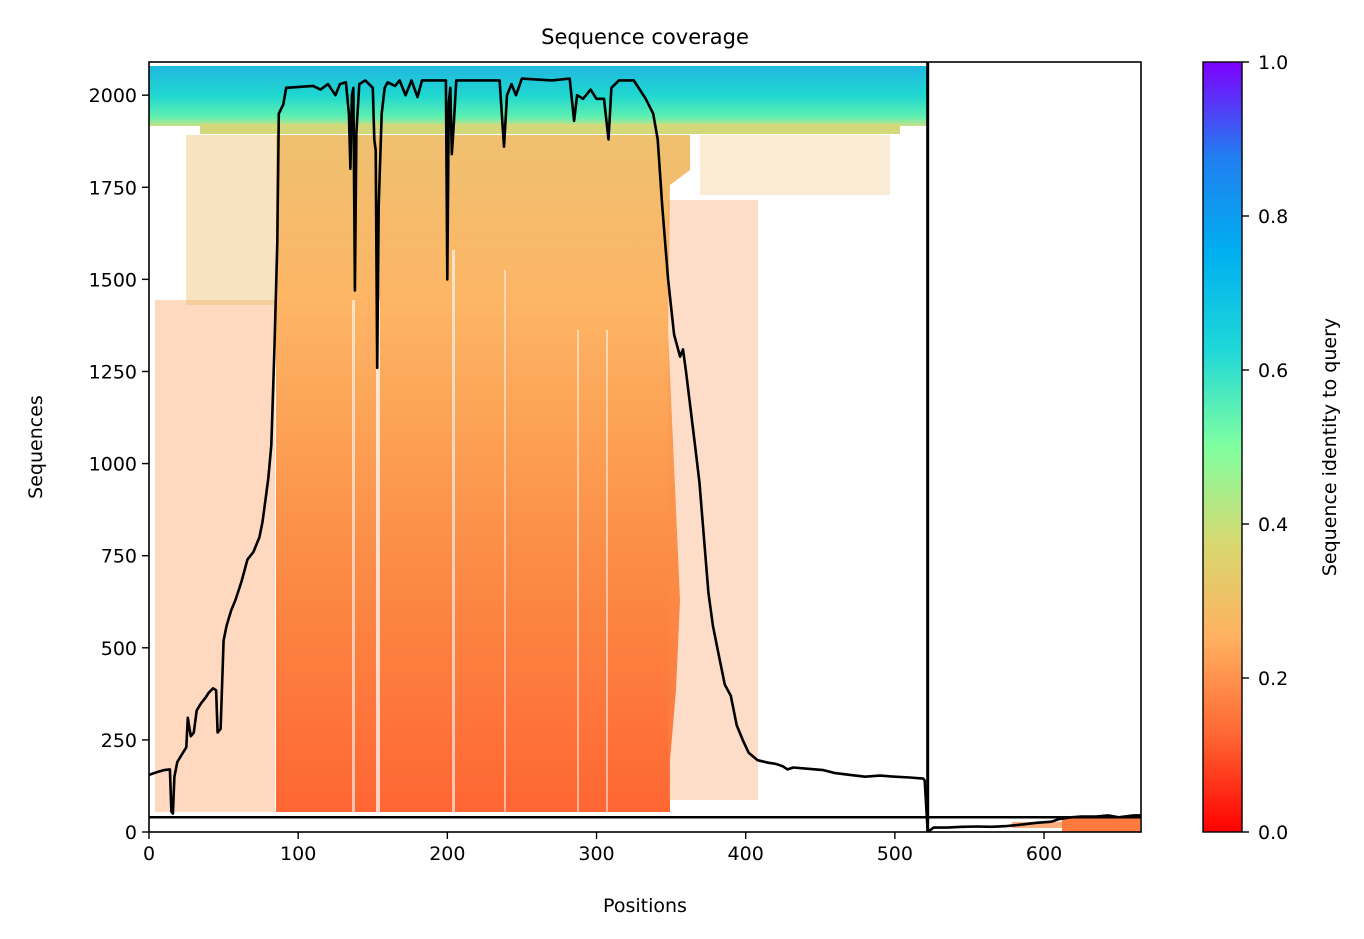  What do you see at coordinates (113, 96) in the screenshot?
I see `y-tick-label: 2000` at bounding box center [113, 96].